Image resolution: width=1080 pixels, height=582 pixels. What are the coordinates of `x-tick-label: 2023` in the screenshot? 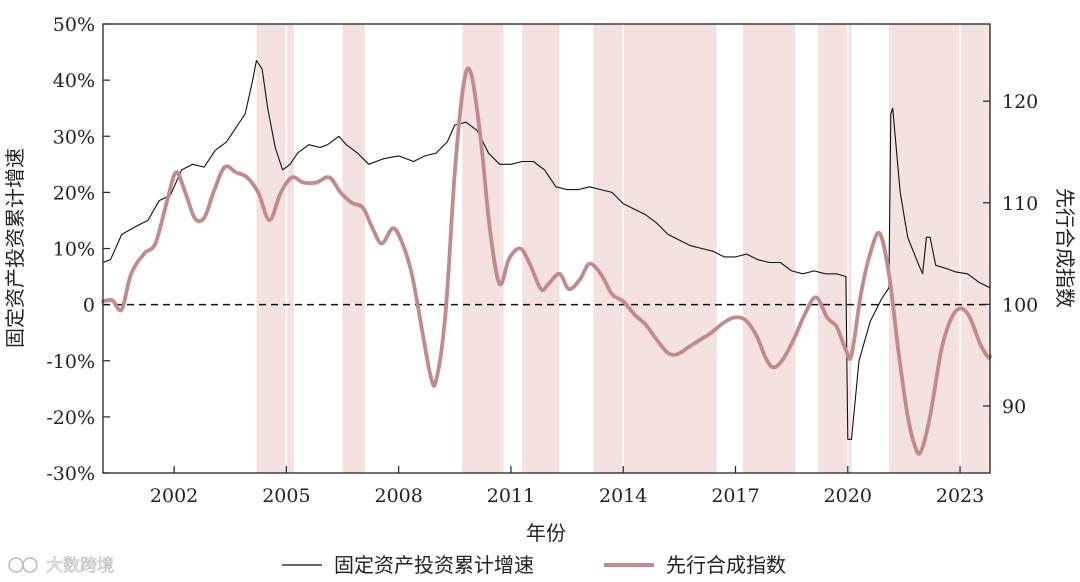 It's located at (960, 496).